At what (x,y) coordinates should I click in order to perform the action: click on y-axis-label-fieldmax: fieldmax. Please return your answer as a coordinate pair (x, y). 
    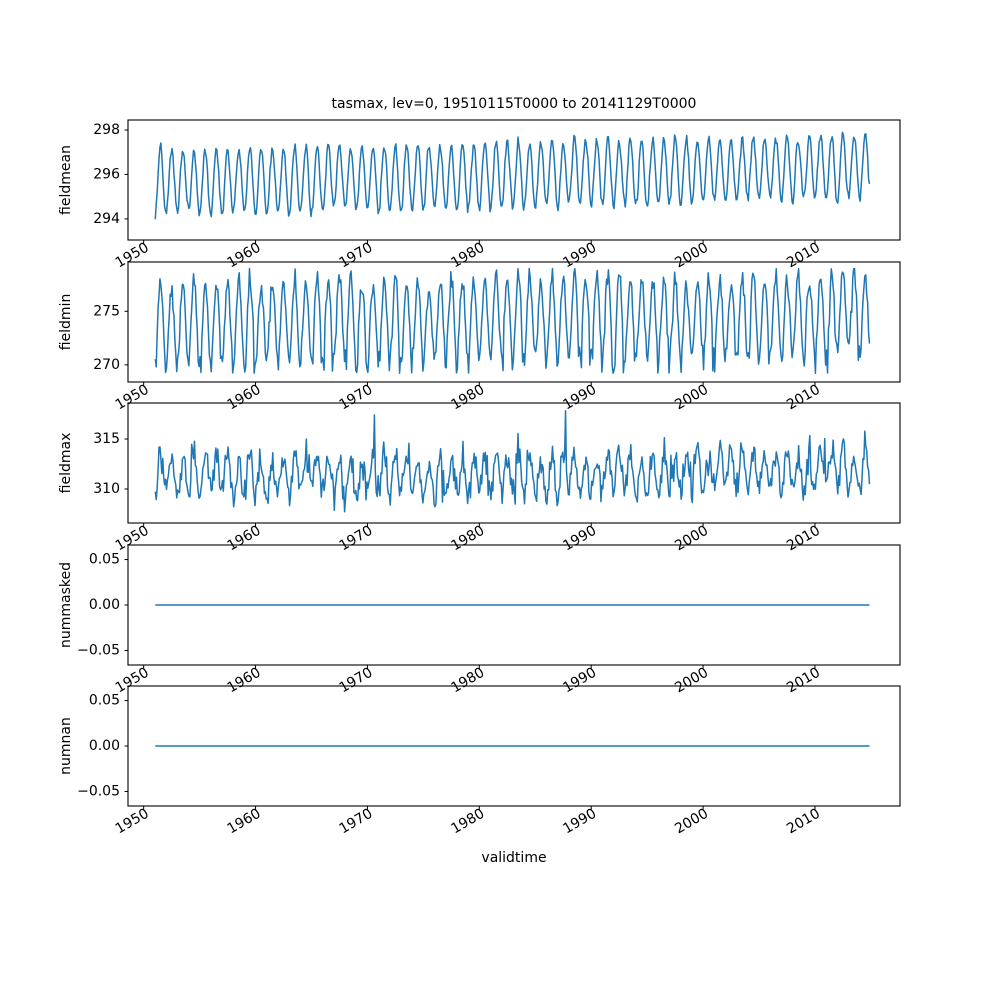
    Looking at the image, I should click on (66, 463).